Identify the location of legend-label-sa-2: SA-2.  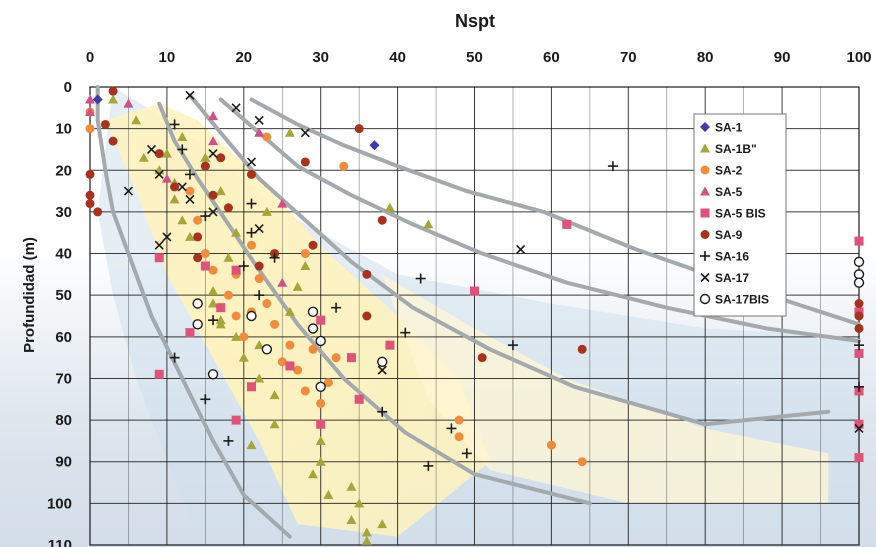
(729, 171).